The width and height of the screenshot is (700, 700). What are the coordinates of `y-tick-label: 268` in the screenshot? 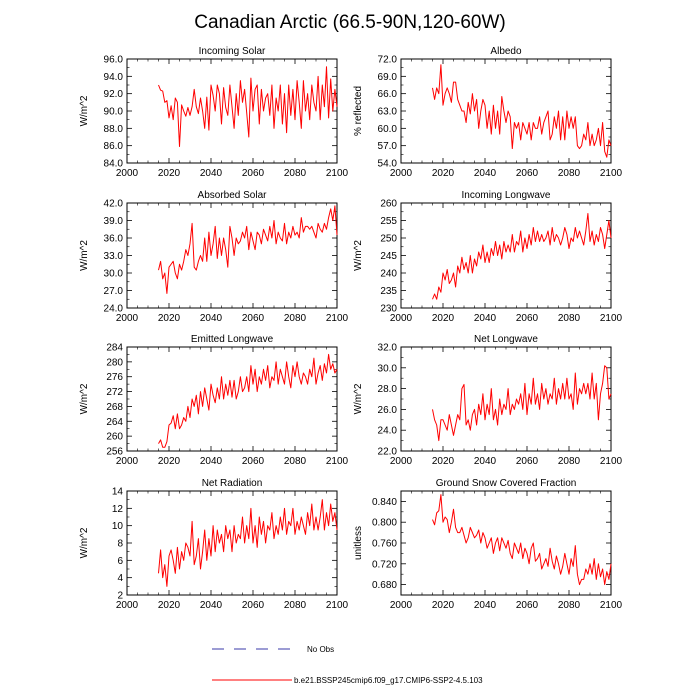 It's located at (114, 407).